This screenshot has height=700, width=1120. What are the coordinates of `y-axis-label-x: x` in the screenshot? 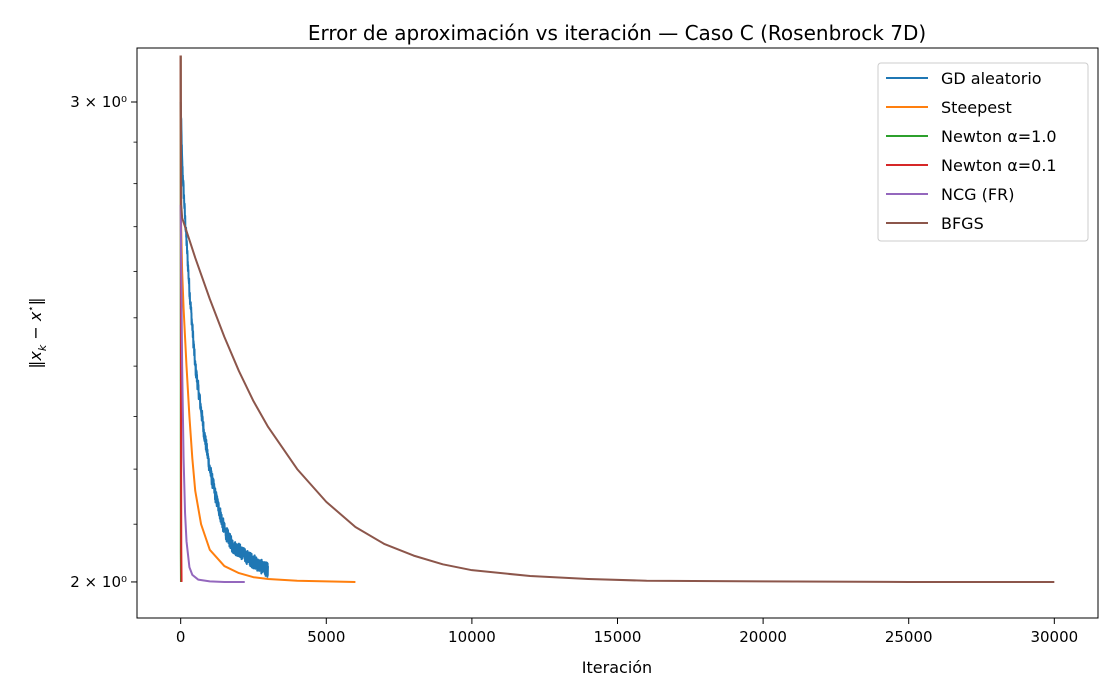 It's located at (35, 356).